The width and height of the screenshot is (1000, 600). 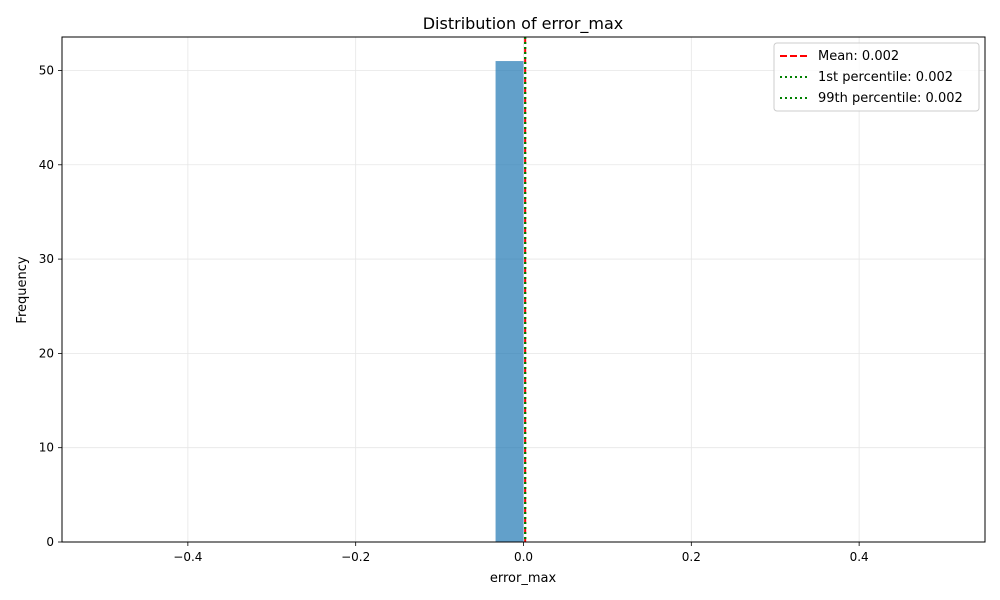 What do you see at coordinates (46, 165) in the screenshot?
I see `y-tick-label: 40` at bounding box center [46, 165].